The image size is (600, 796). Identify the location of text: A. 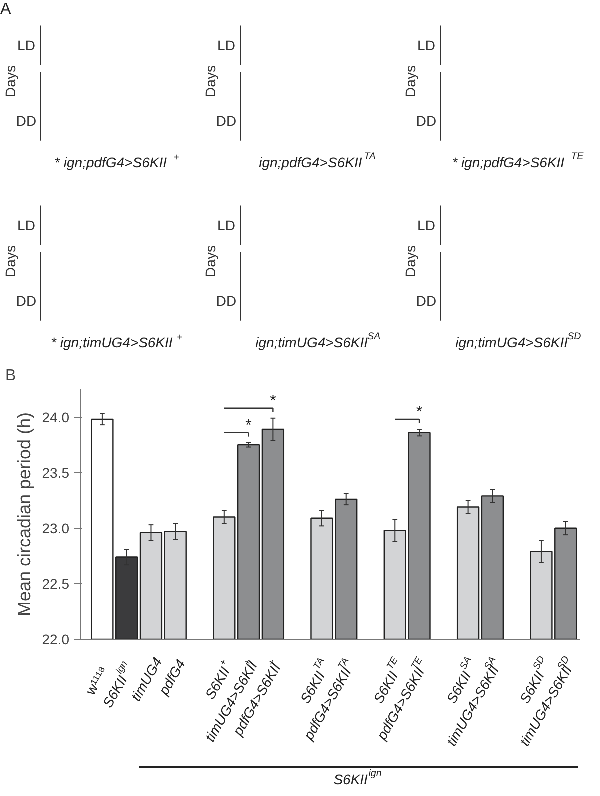
(6, 9).